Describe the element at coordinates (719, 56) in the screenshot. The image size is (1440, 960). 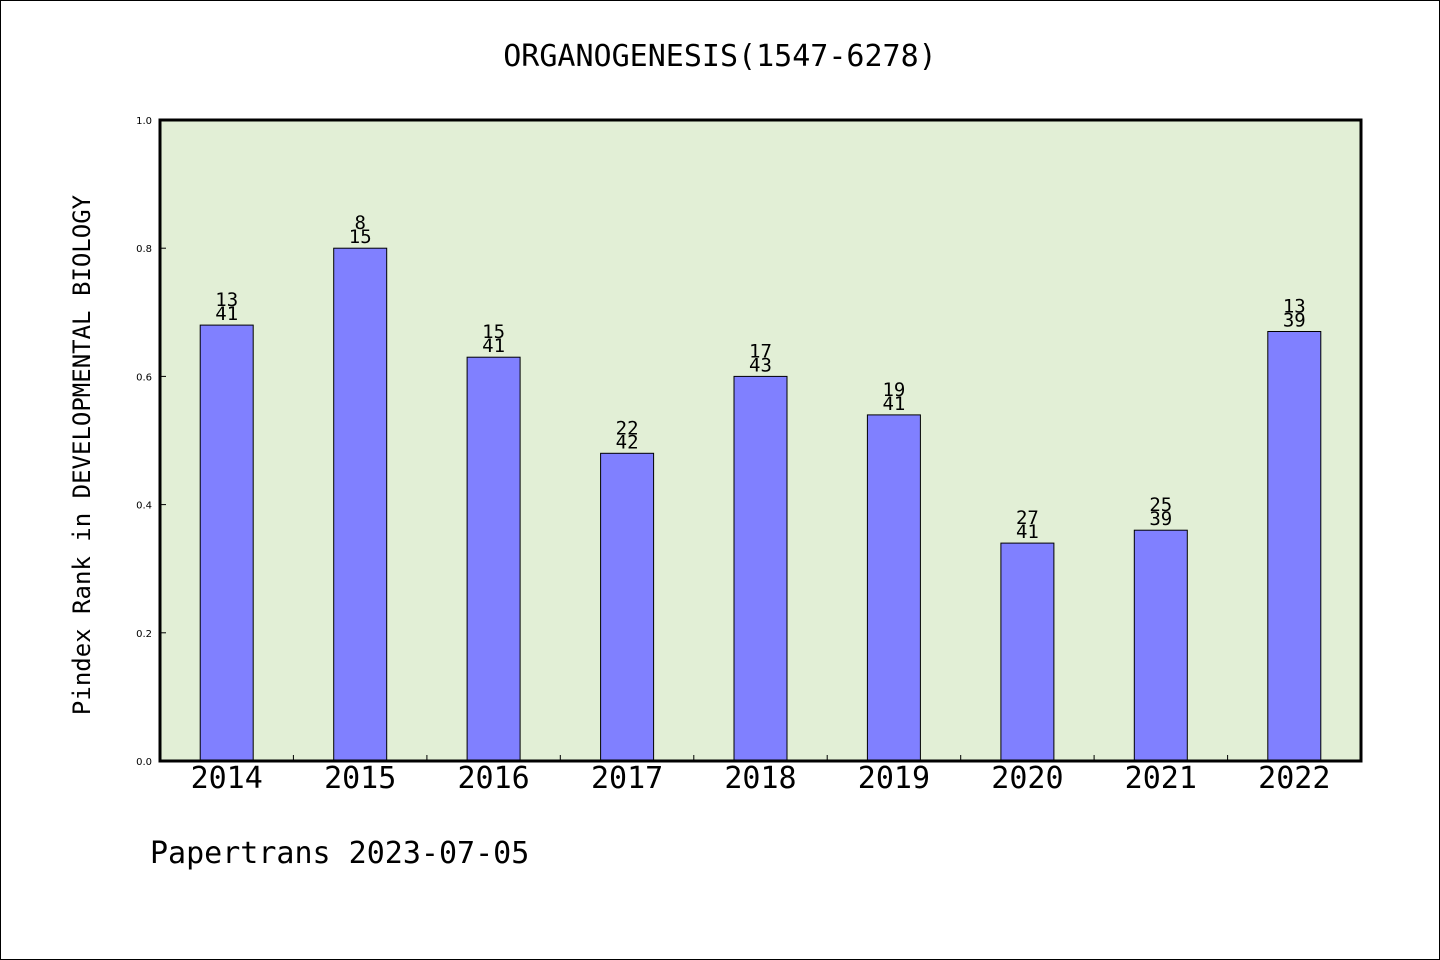
I see `chart-title: ORGANOGENESIS(1547-6278)` at that location.